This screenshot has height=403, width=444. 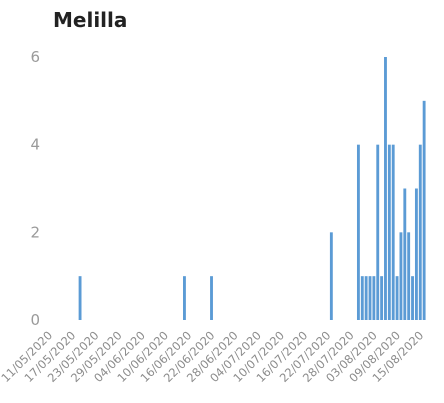 I want to click on y-tick-label: 2, so click(x=35, y=232).